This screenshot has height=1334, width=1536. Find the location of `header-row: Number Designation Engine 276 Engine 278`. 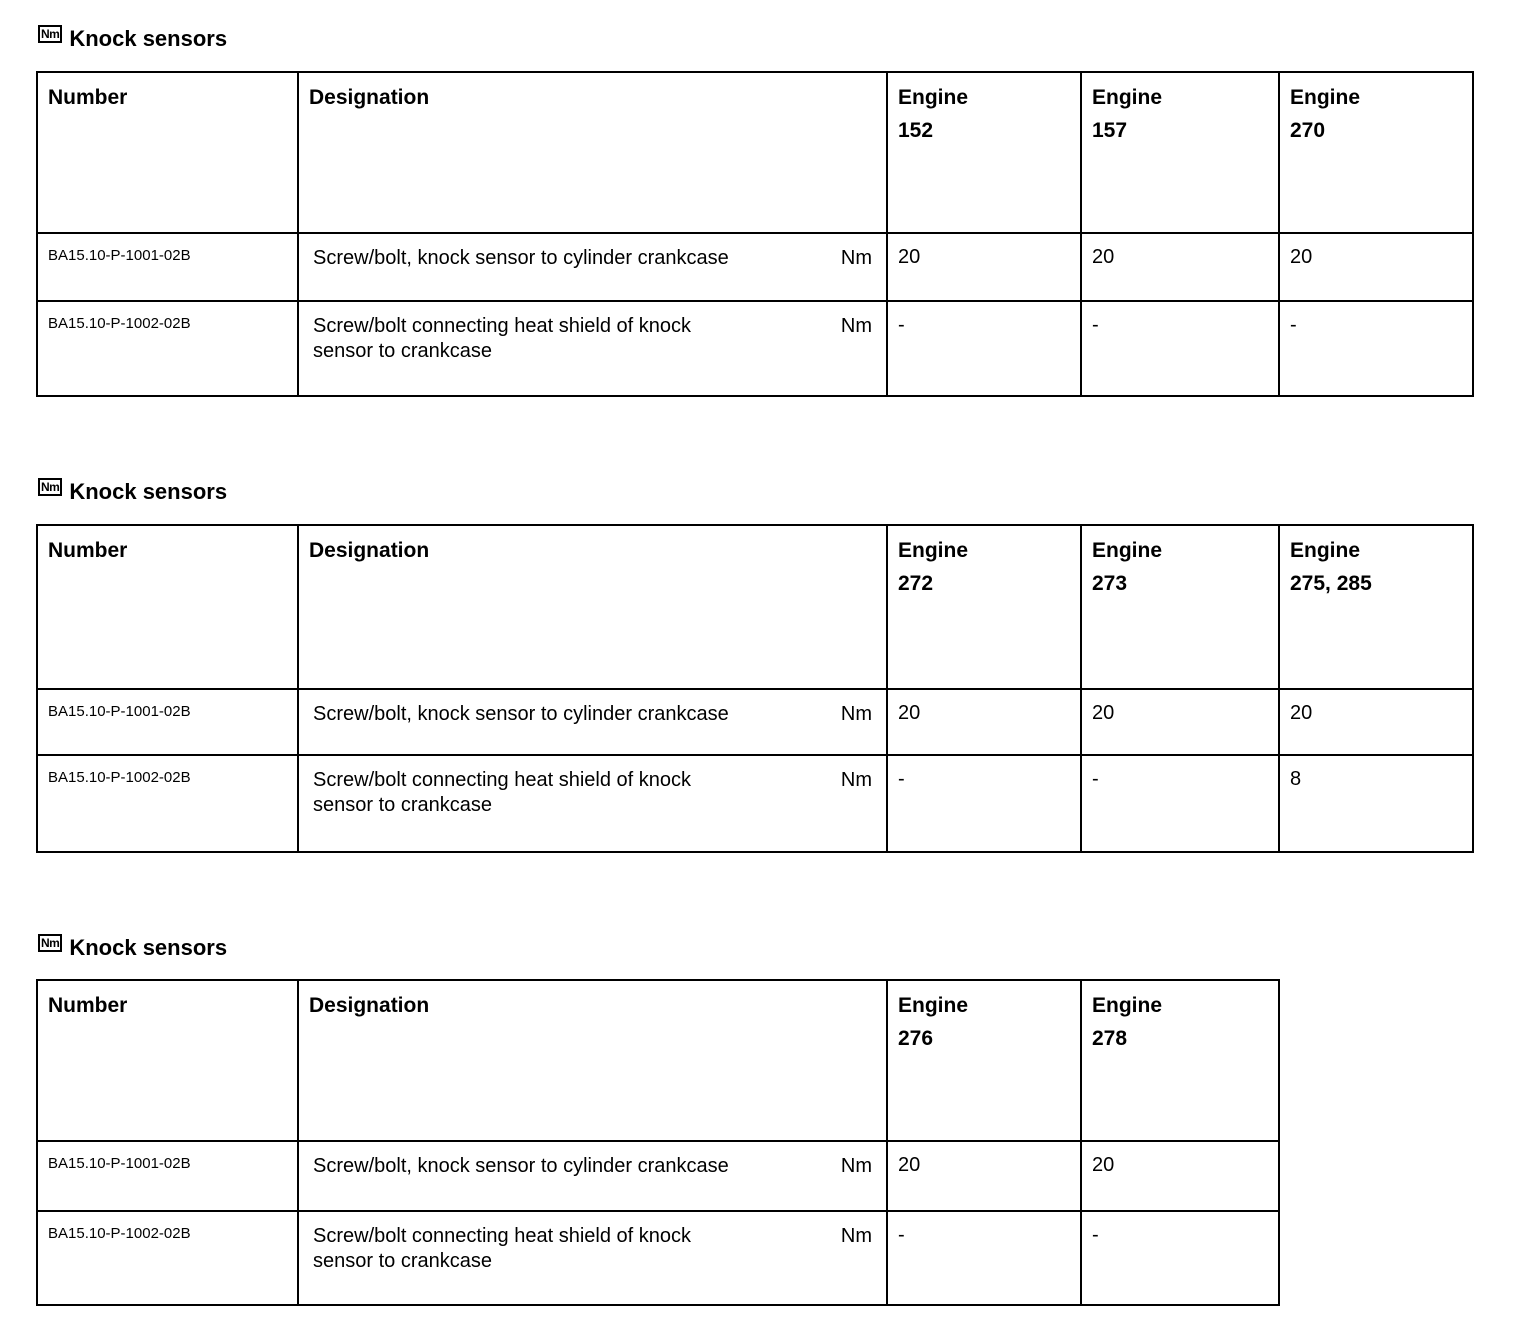

header-row: Number Designation Engine 276 Engine 278 is located at coordinates (658, 1060).